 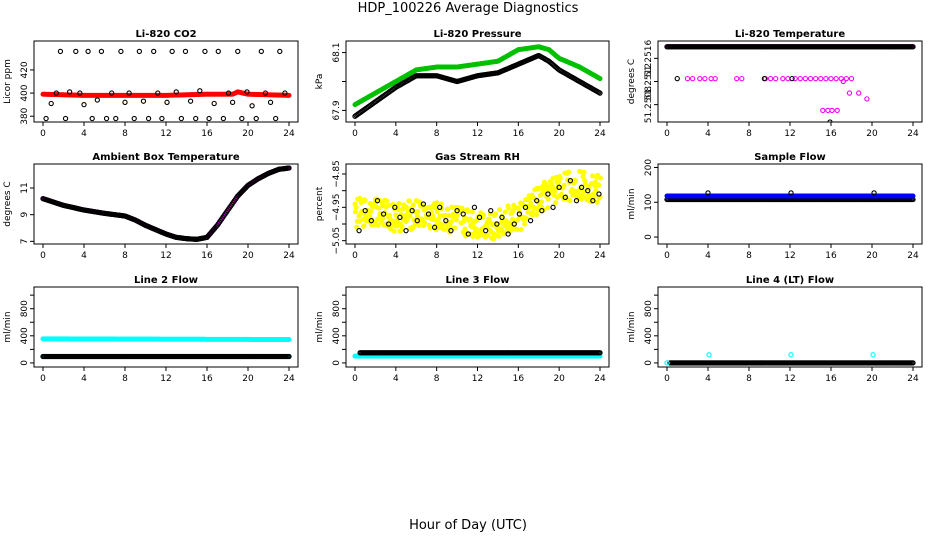 I want to click on panel-title: Li-820 Temperature, so click(x=790, y=34).